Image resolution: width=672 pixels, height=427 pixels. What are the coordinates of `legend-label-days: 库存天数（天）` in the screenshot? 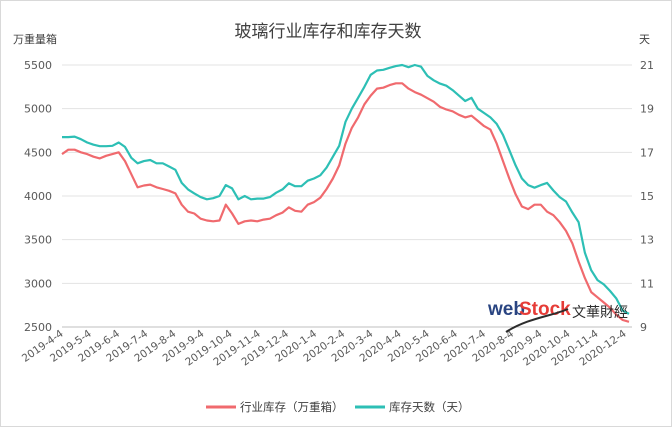 It's located at (429, 407).